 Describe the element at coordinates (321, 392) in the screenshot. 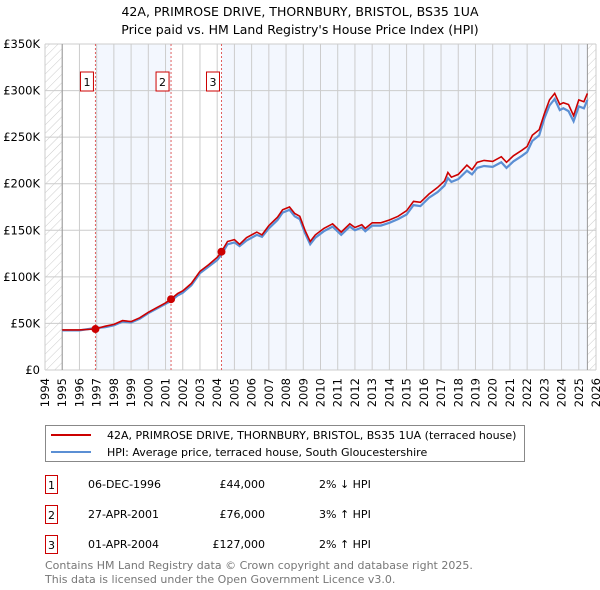

I see `x-tick-label: 2010` at that location.